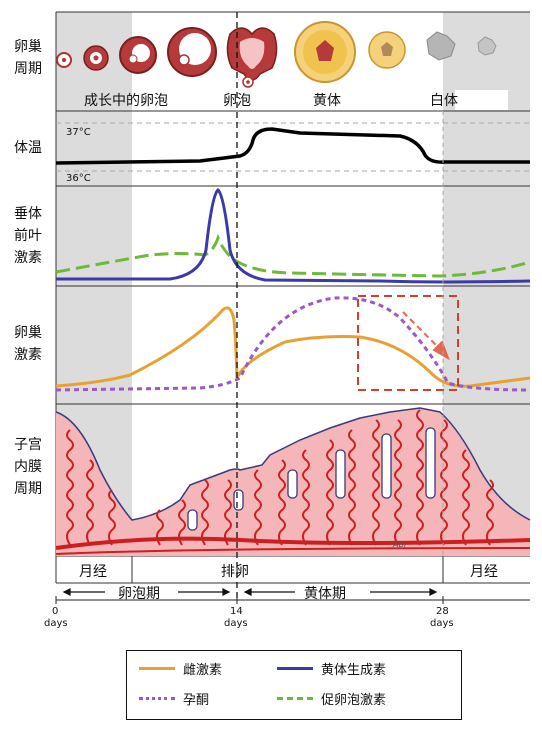 This screenshot has height=732, width=542. What do you see at coordinates (235, 572) in the screenshot?
I see `label-ovulation: 排卵` at bounding box center [235, 572].